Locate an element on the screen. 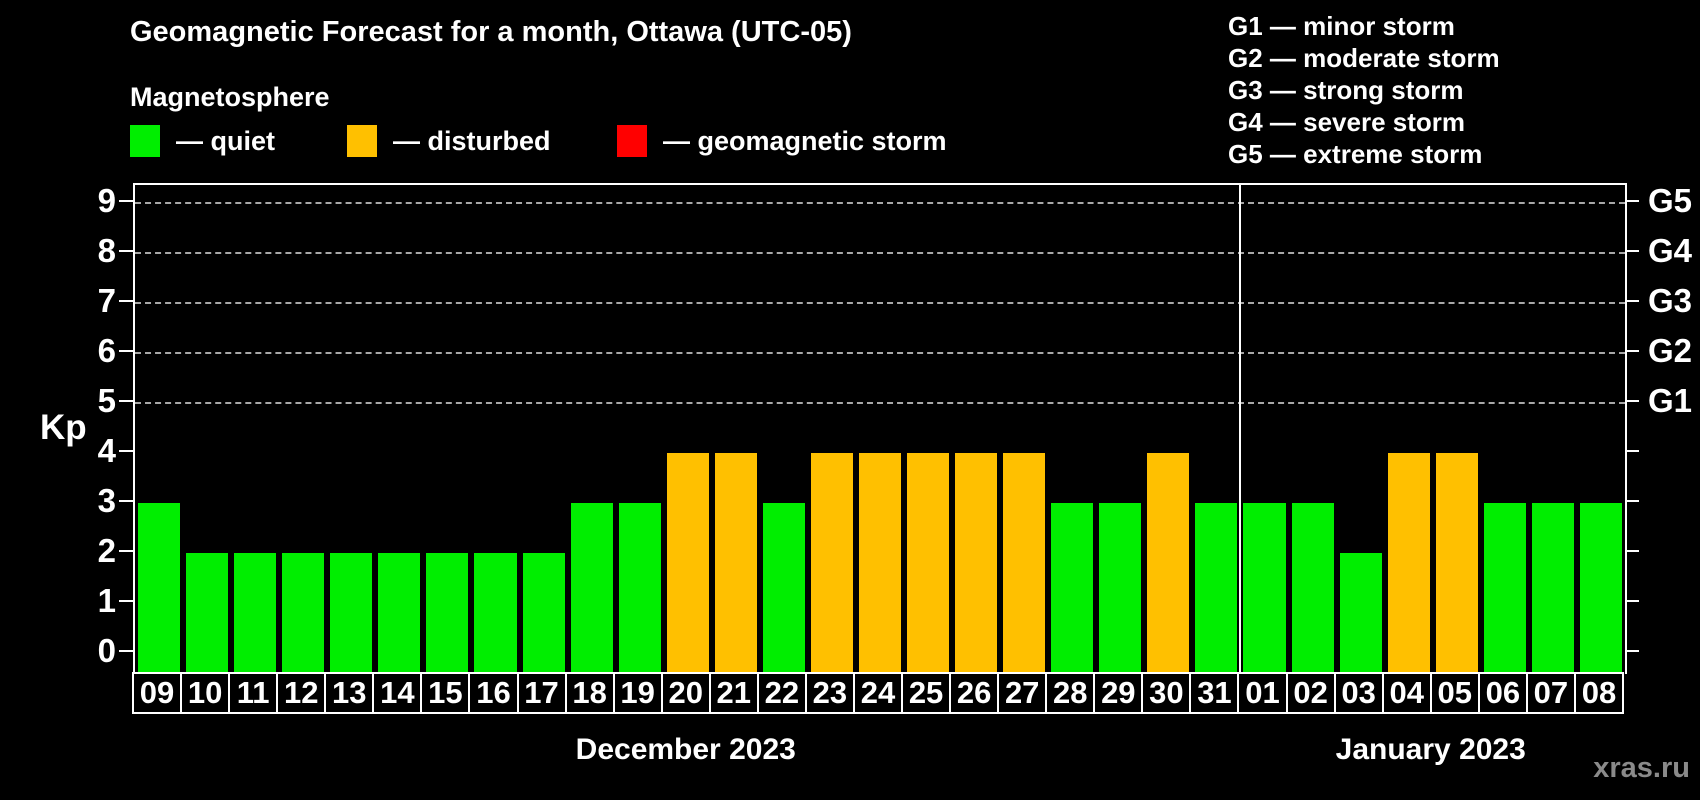  day-label-04: 04 is located at coordinates (1406, 693).